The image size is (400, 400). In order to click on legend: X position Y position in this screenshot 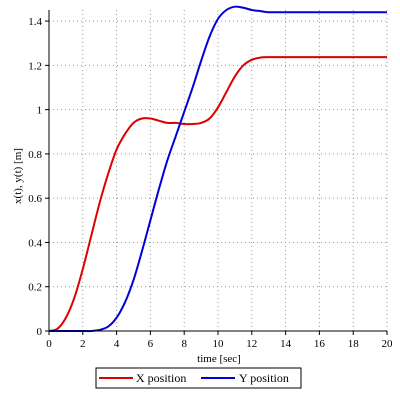, I will do `click(198, 378)`.